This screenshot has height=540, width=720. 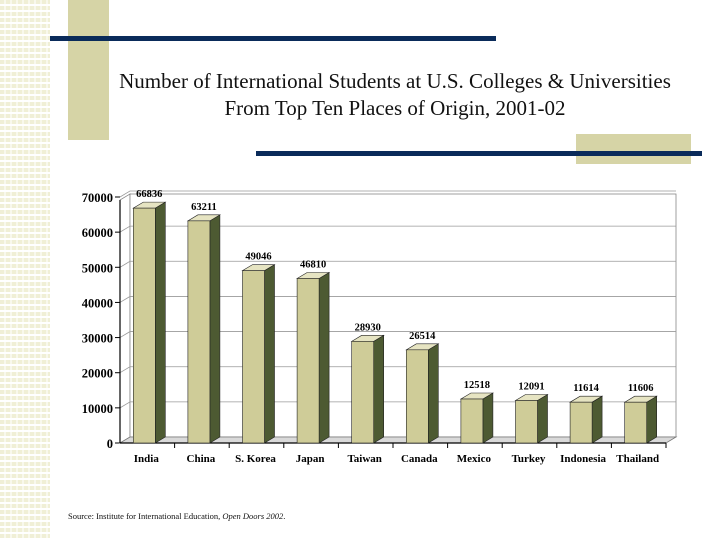 What do you see at coordinates (97, 268) in the screenshot?
I see `y-tick-label: 50000` at bounding box center [97, 268].